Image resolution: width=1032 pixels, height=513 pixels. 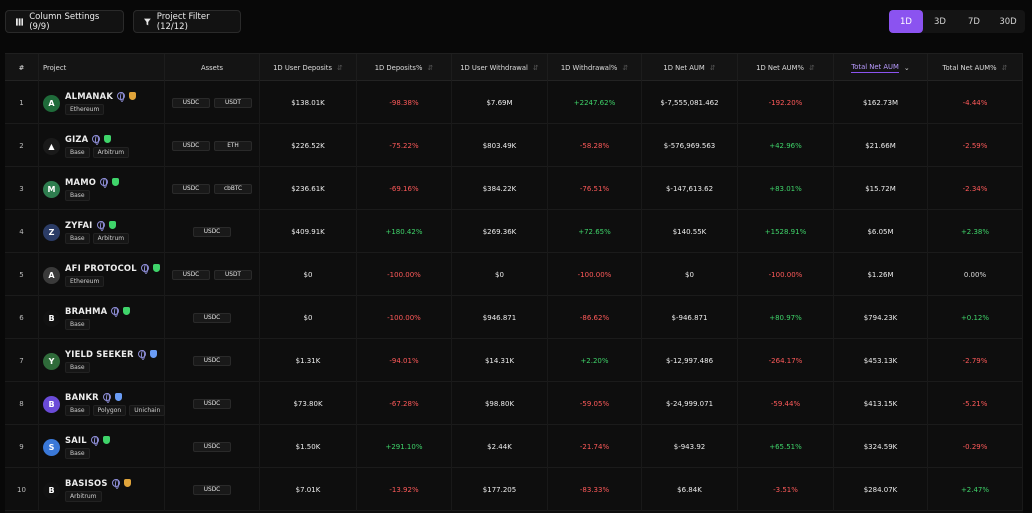 I want to click on column-header-total-net-aum: Total Net AUM% ⇵, so click(x=975, y=67).